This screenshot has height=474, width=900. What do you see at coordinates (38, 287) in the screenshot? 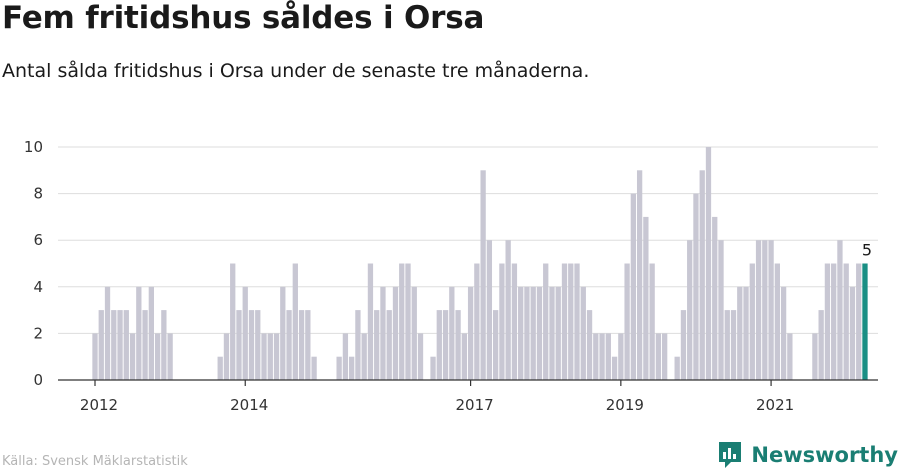
I see `y-tick-label: 4` at bounding box center [38, 287].